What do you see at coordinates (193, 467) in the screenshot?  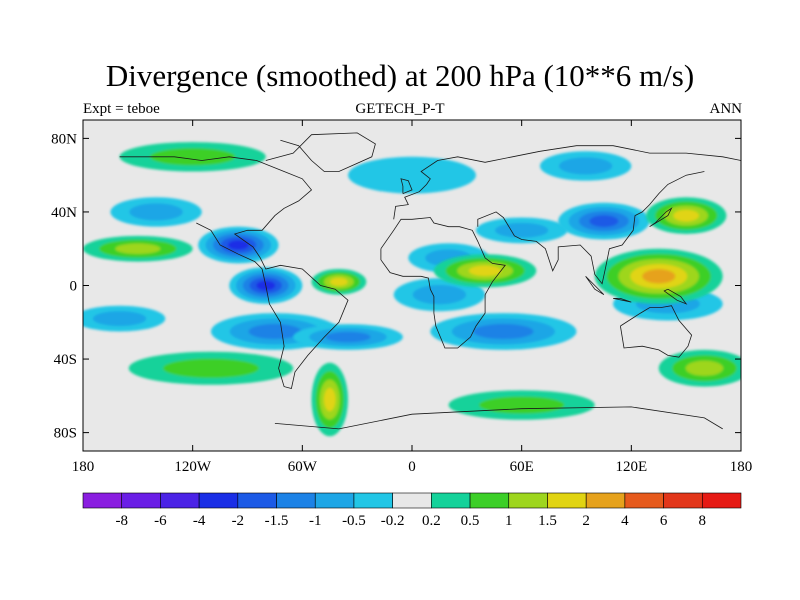 I see `x-tick-label: 120W` at bounding box center [193, 467].